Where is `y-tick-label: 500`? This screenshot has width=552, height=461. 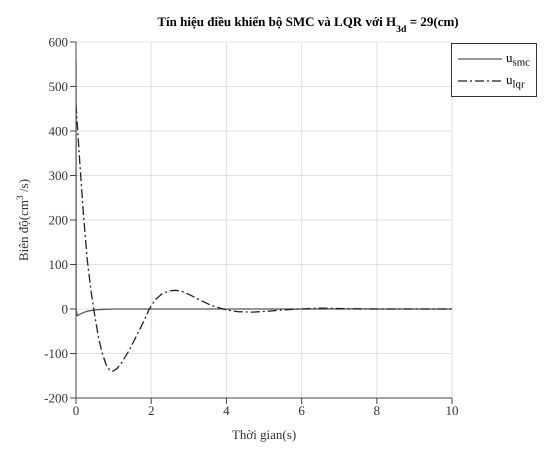
y-tick-label: 500 is located at coordinates (58, 86).